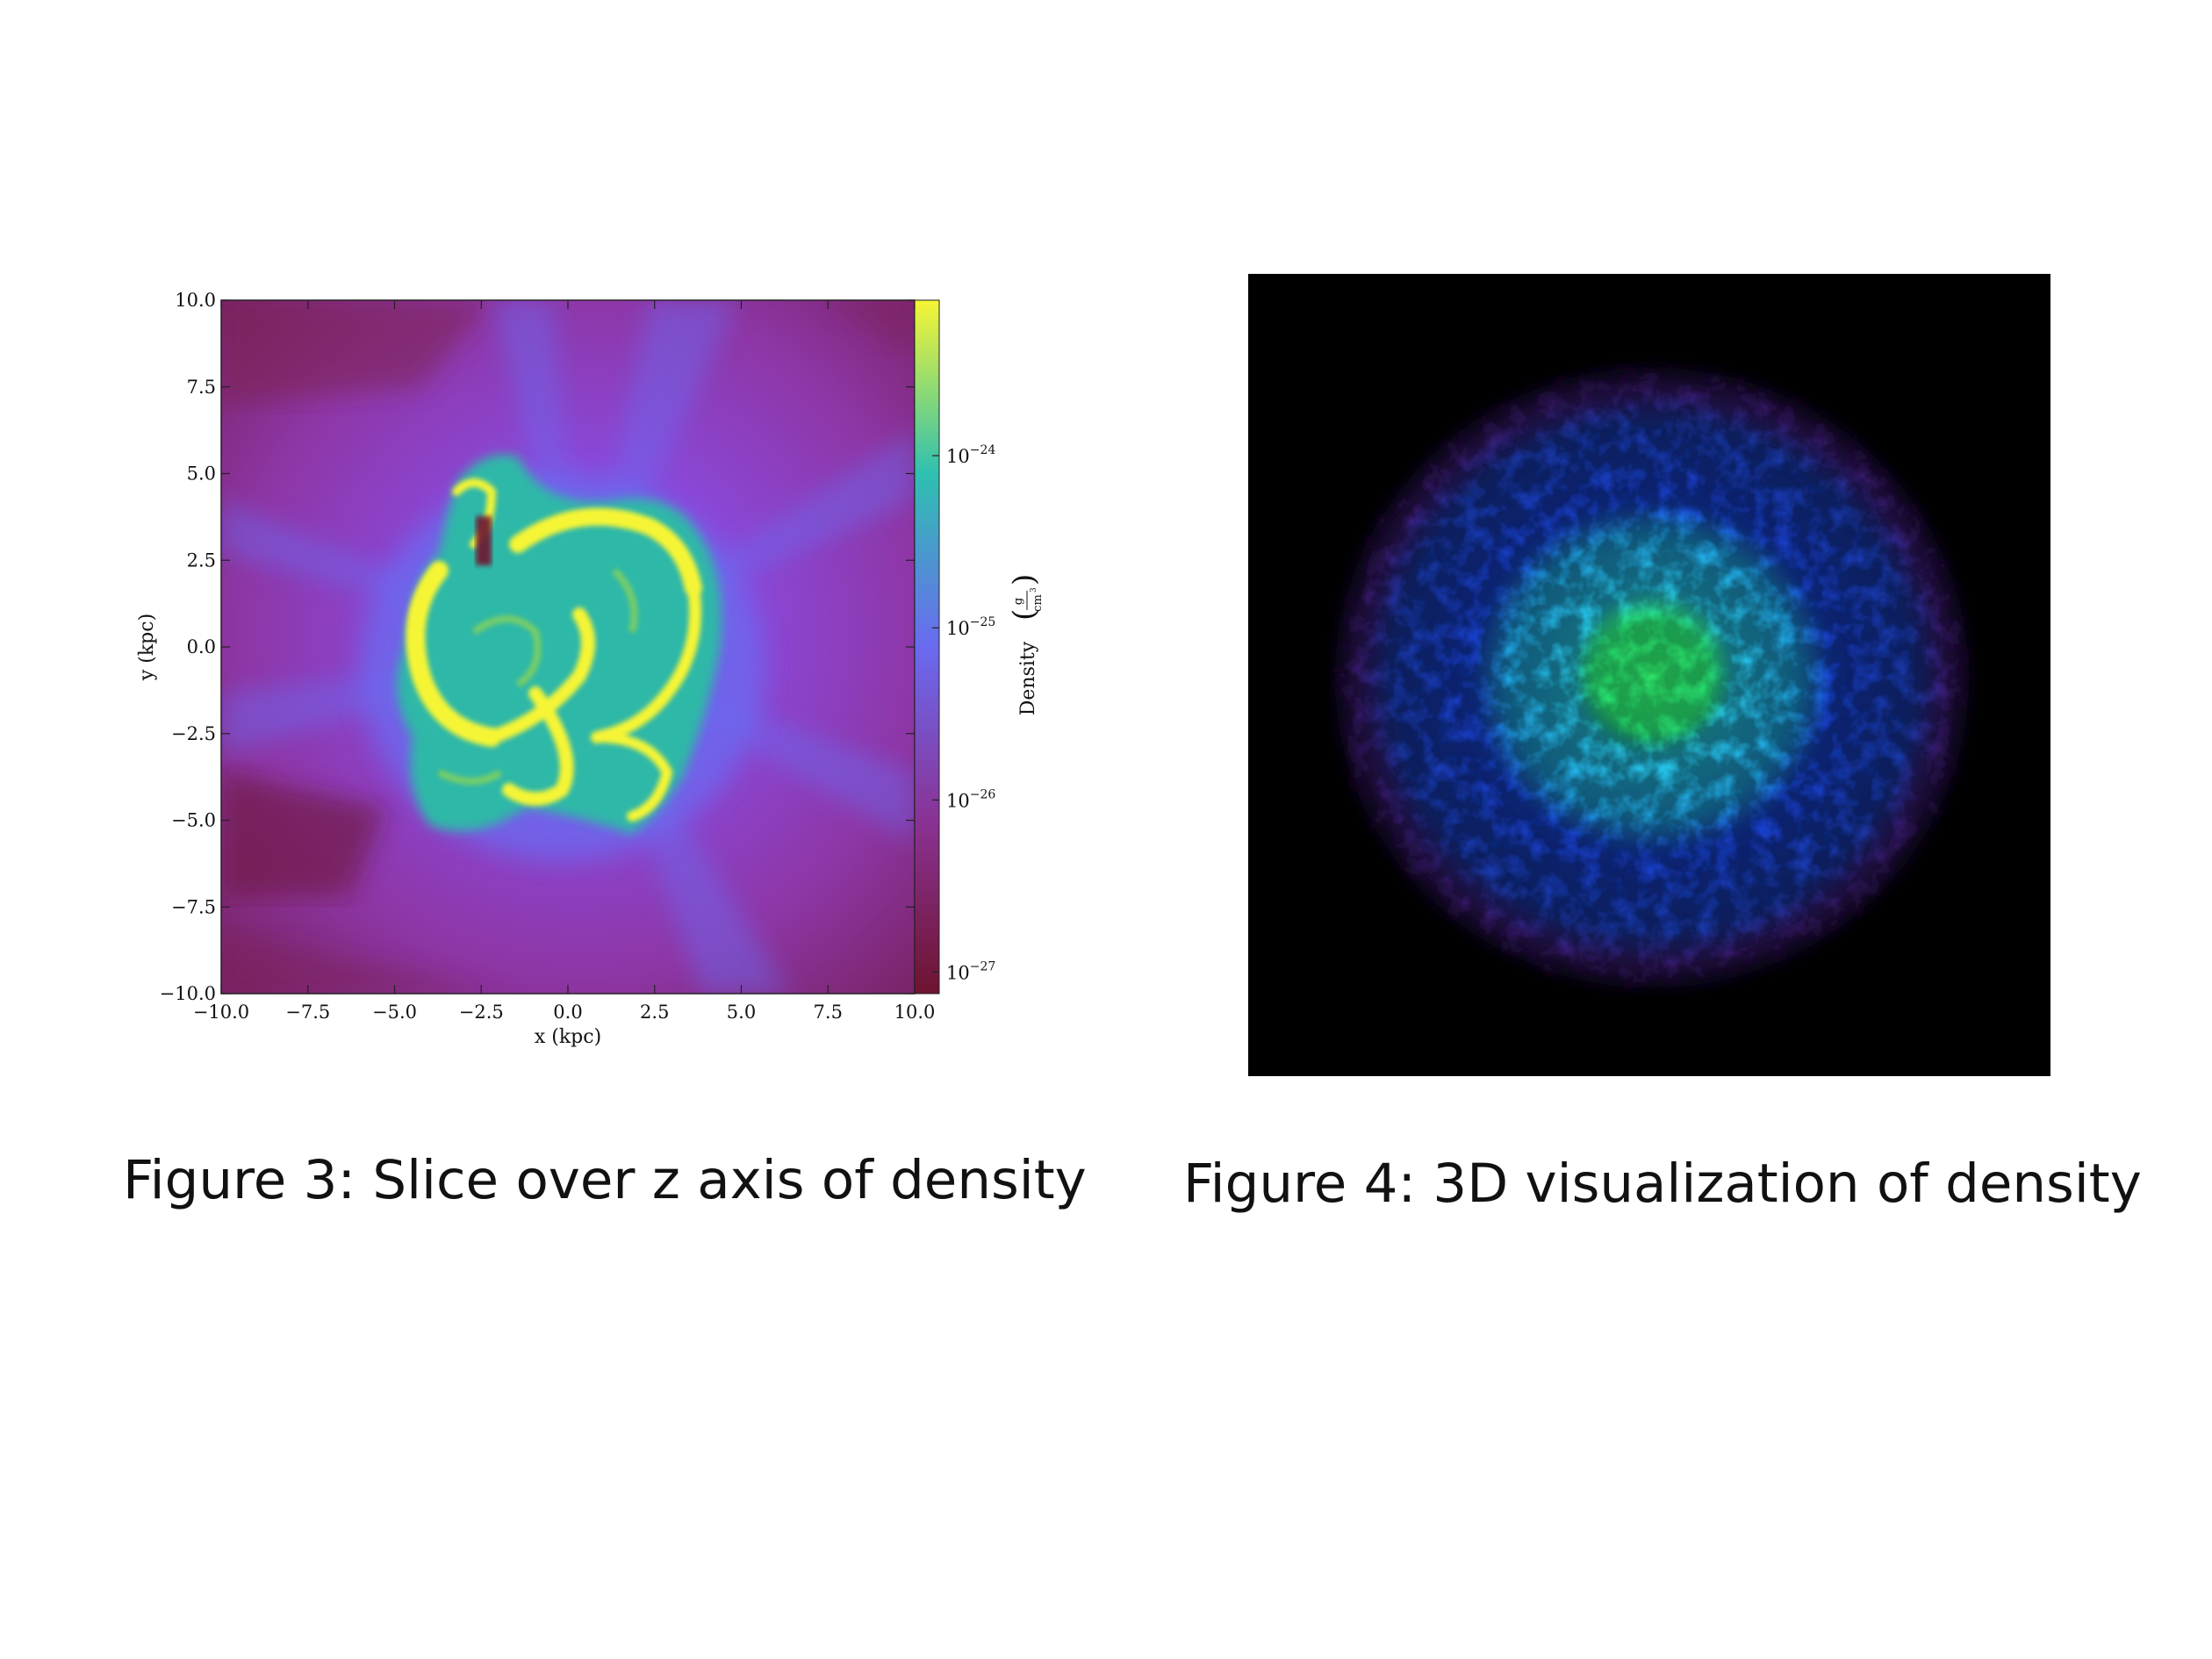  I want to click on y-tick-label: −10.0, so click(188, 993).